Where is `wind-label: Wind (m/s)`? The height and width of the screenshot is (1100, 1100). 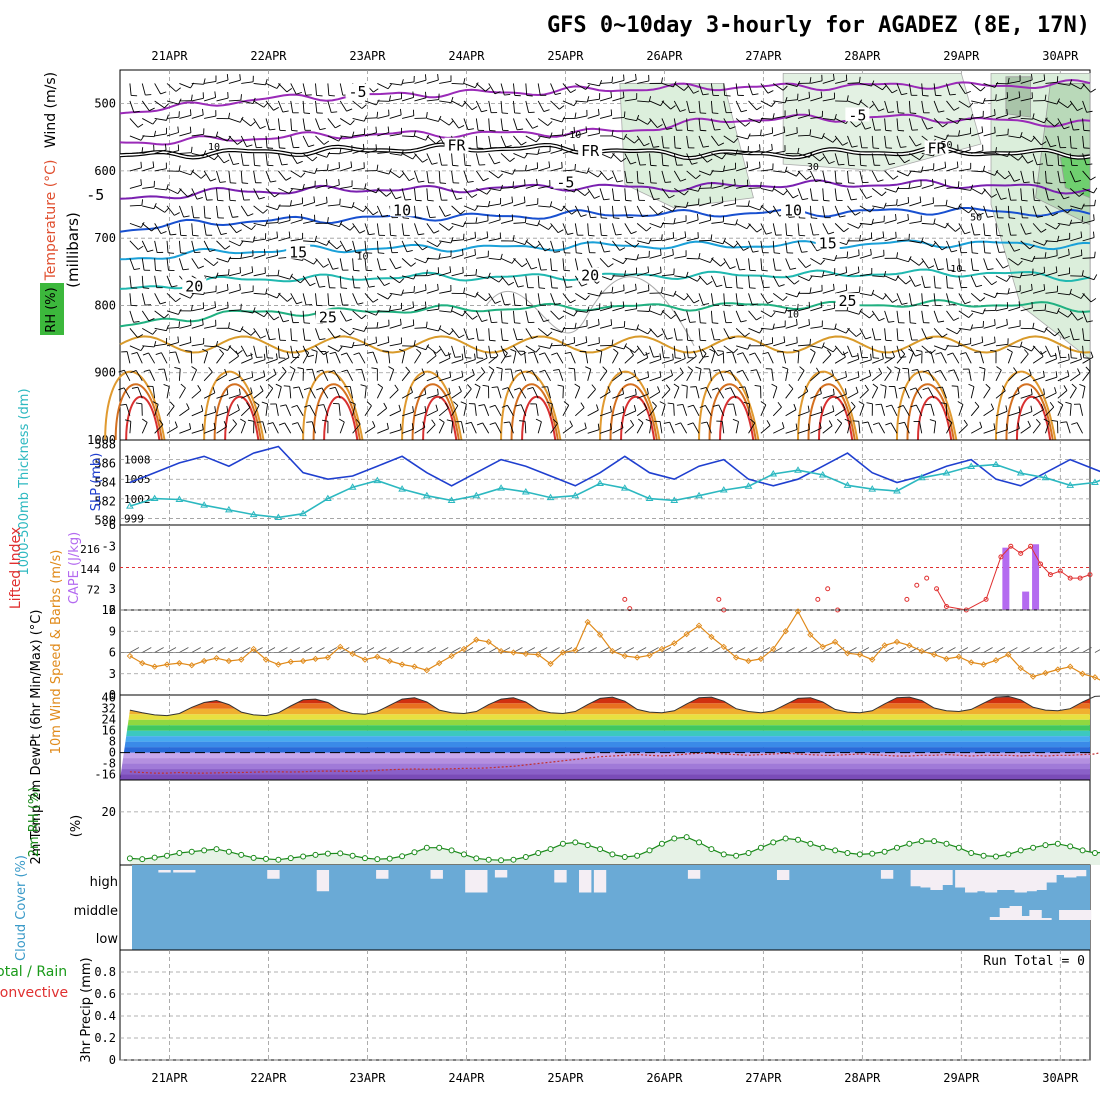
wind-label: Wind (m/s) is located at coordinates (51, 110).